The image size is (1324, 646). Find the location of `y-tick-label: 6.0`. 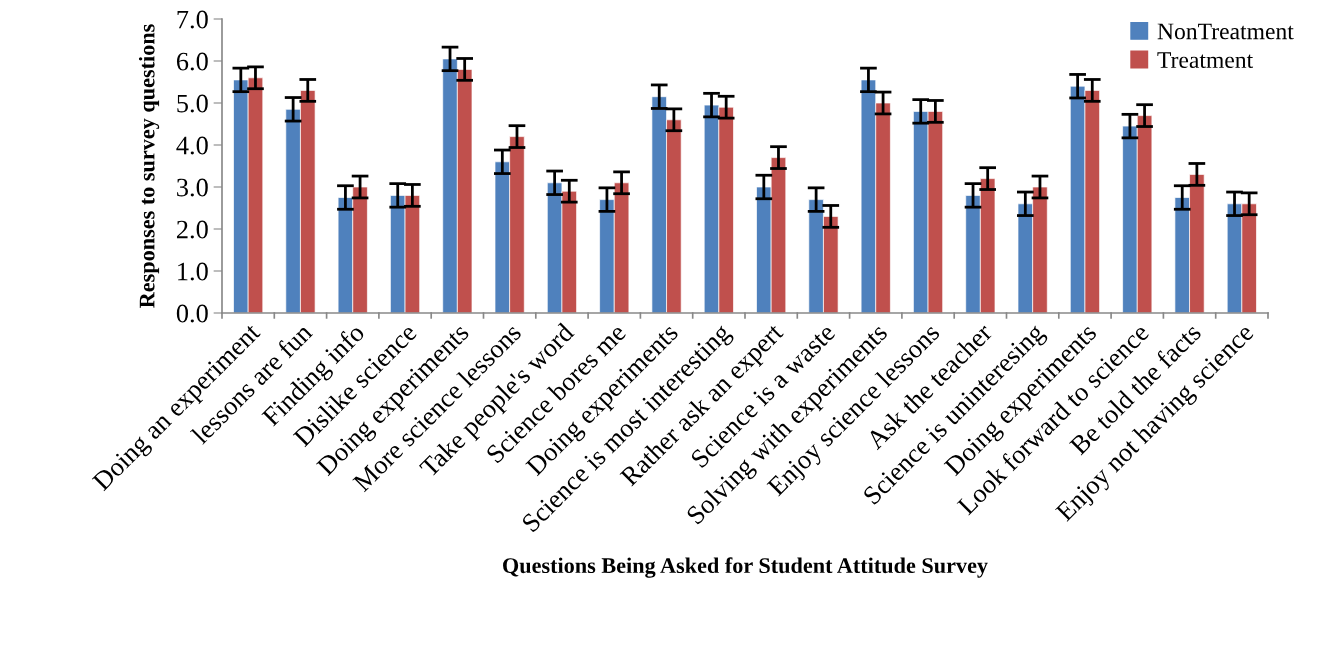

y-tick-label: 6.0 is located at coordinates (192, 61).